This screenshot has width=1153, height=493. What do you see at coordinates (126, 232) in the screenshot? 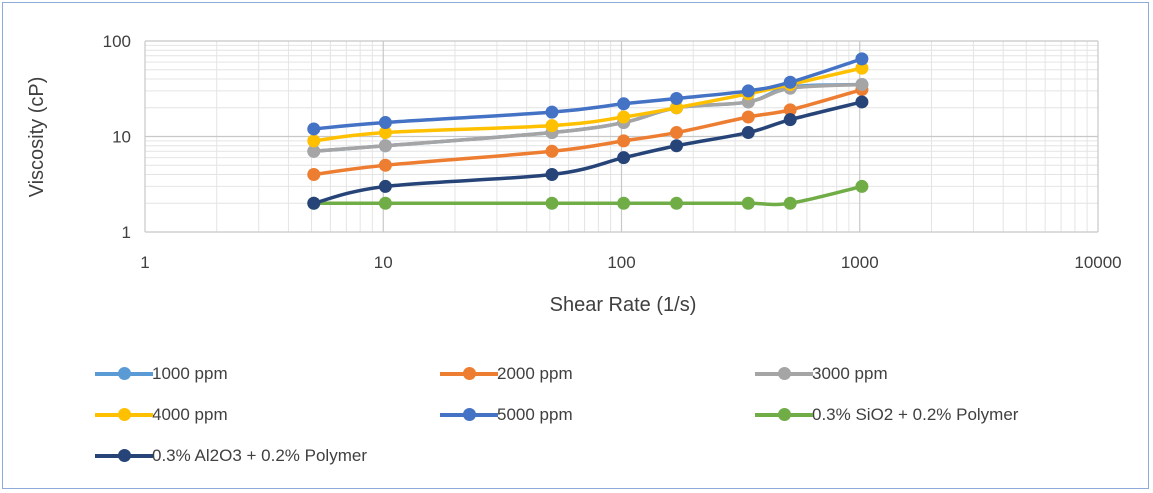
I see `y-tick-label: 1` at bounding box center [126, 232].